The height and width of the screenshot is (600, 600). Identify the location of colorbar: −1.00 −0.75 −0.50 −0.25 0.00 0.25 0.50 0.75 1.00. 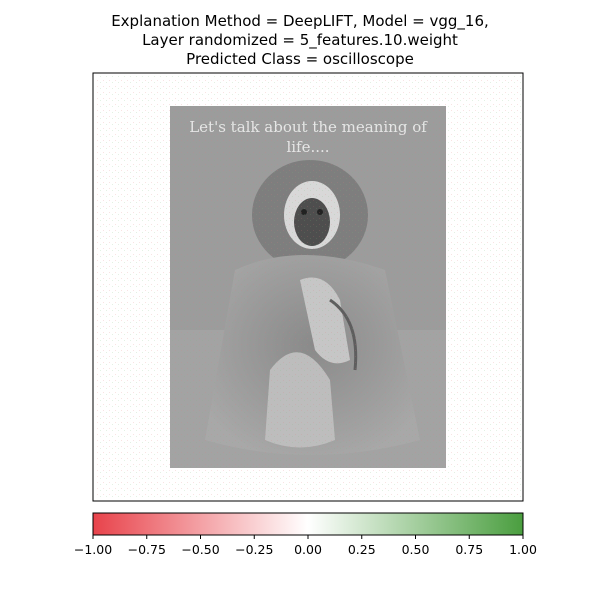
(305, 534).